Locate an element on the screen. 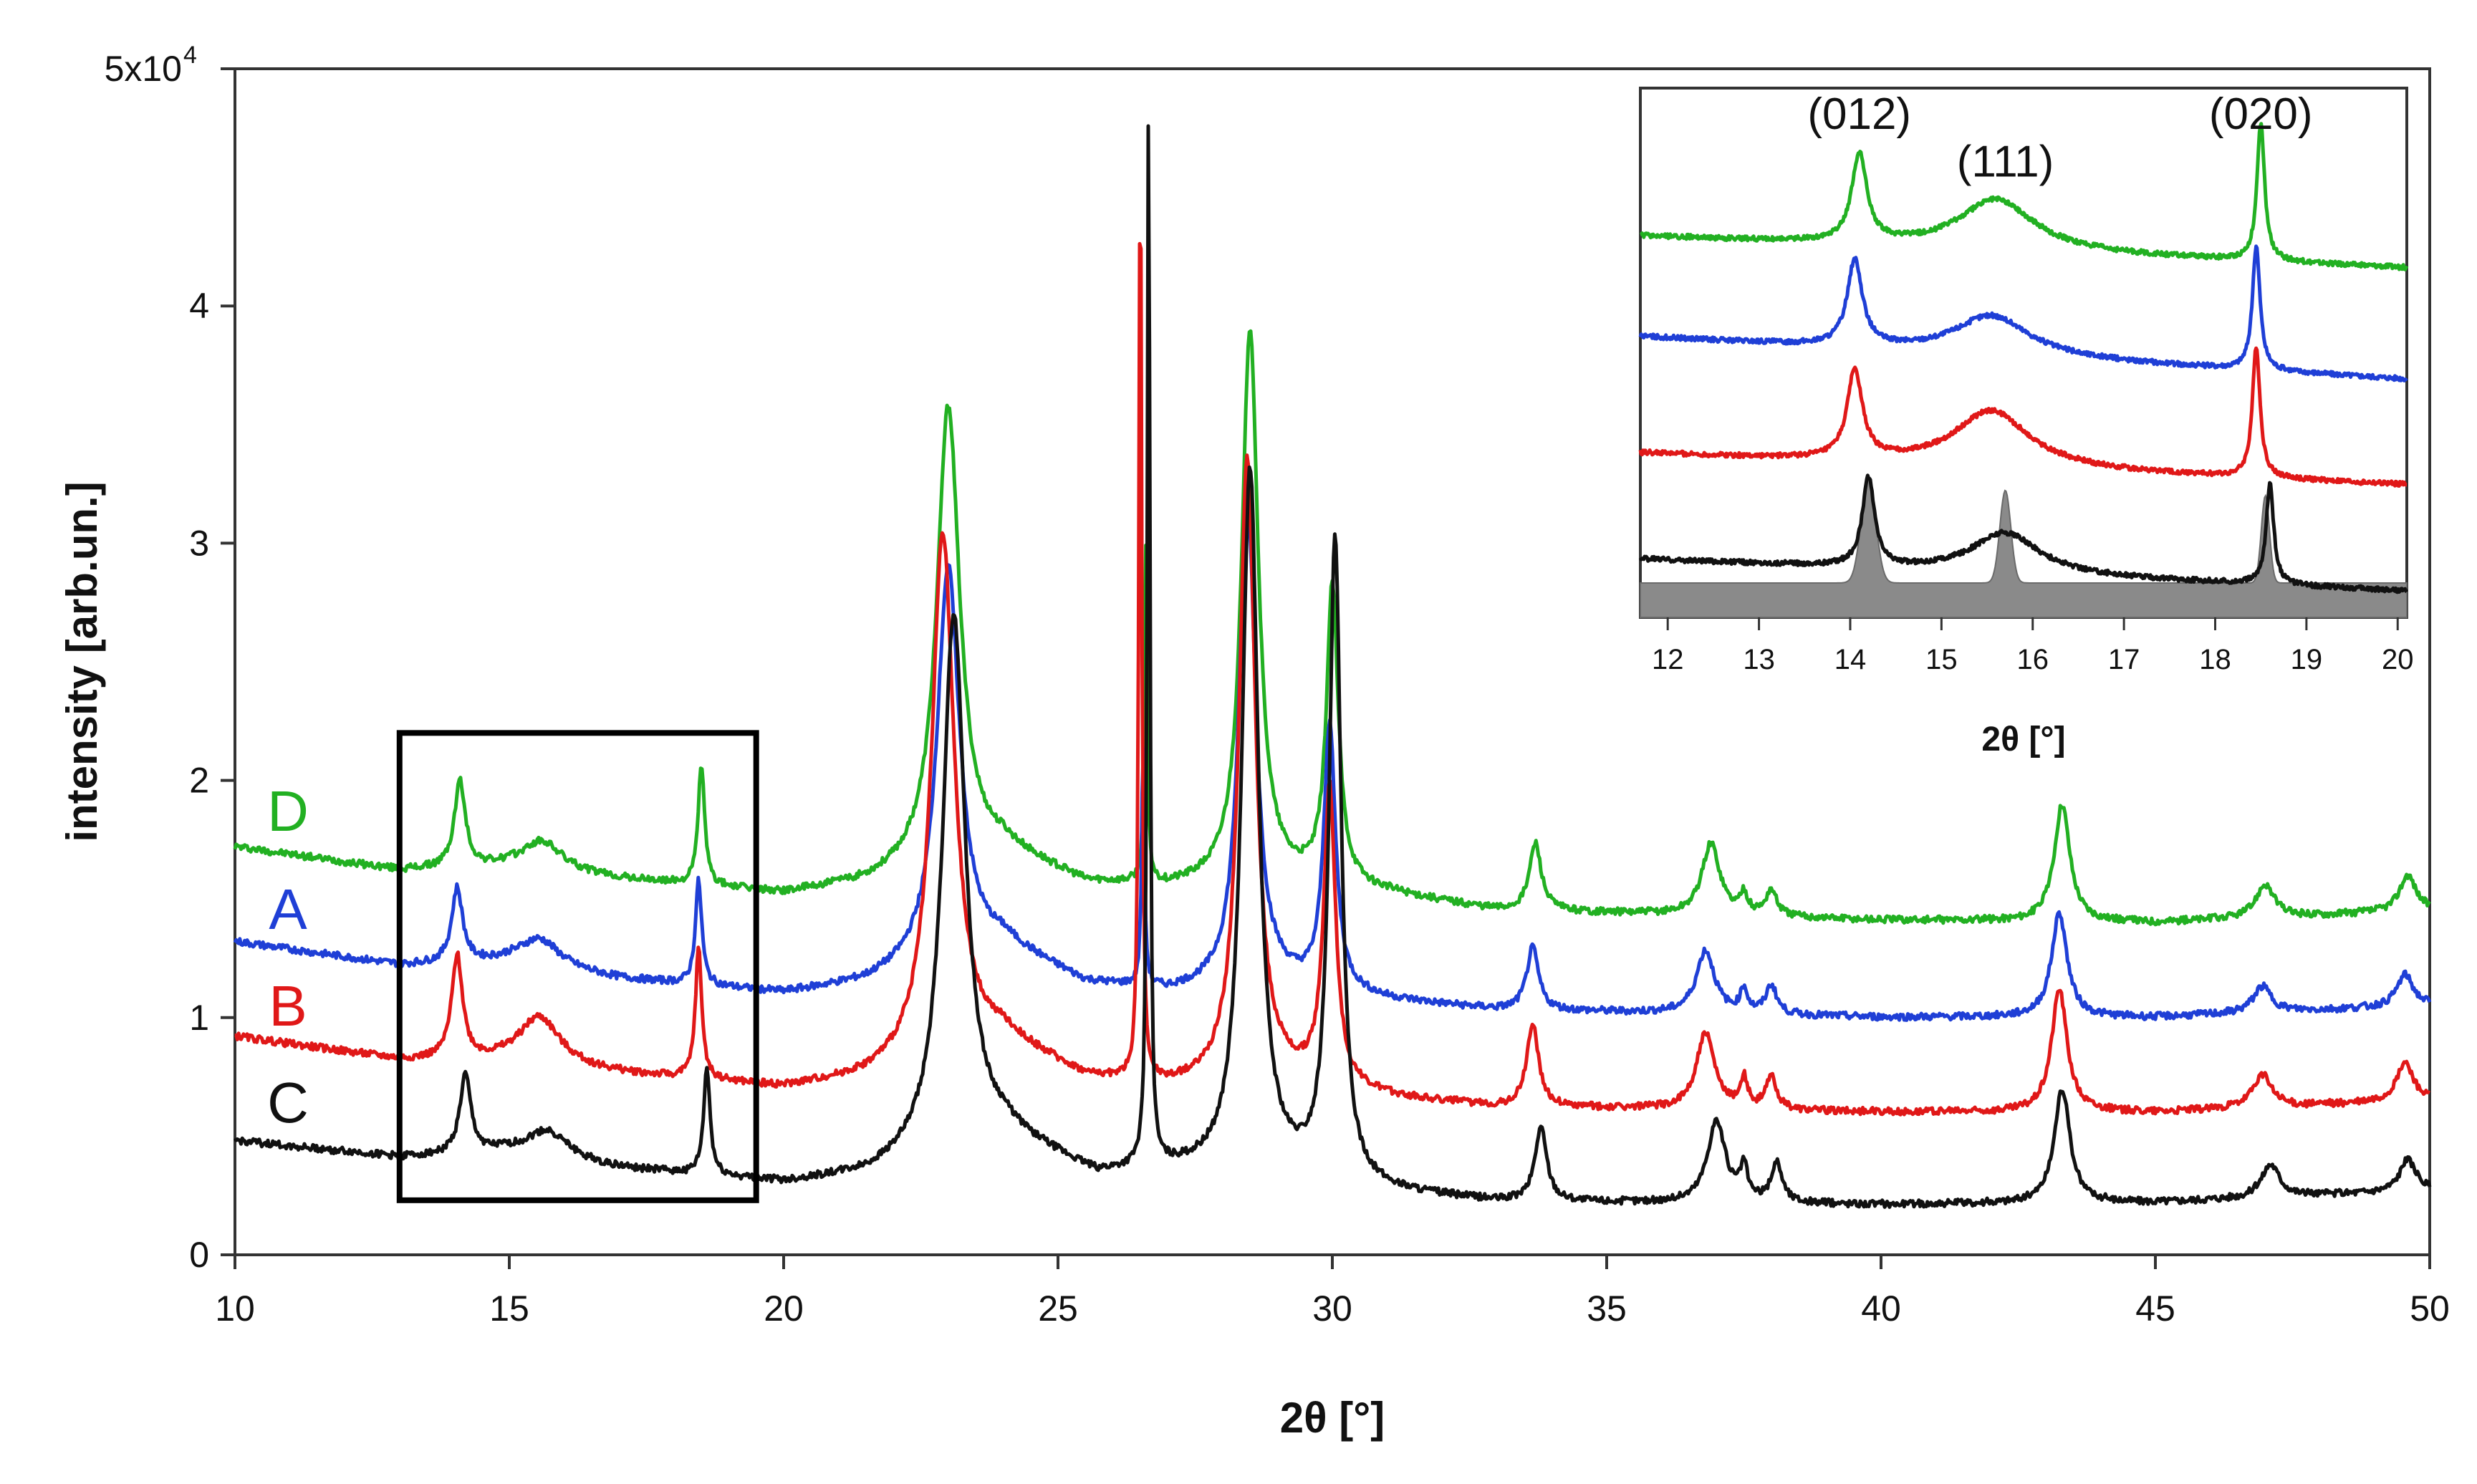 The image size is (2477, 1484). main-y-tick-label: 5x10 is located at coordinates (143, 69).